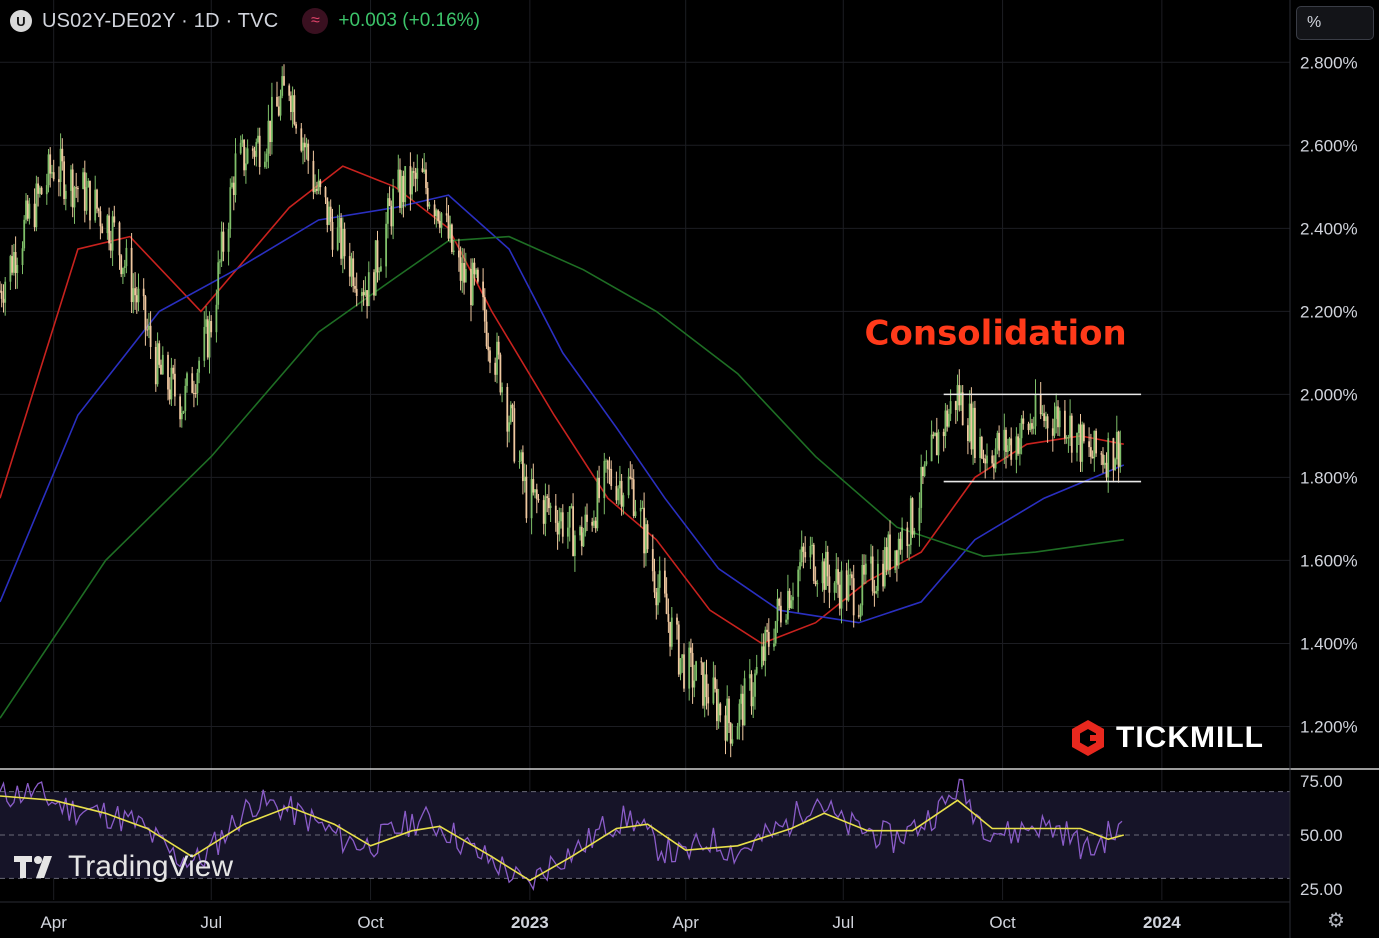  What do you see at coordinates (1002, 922) in the screenshot?
I see `time-axis-tick-label: Oct` at bounding box center [1002, 922].